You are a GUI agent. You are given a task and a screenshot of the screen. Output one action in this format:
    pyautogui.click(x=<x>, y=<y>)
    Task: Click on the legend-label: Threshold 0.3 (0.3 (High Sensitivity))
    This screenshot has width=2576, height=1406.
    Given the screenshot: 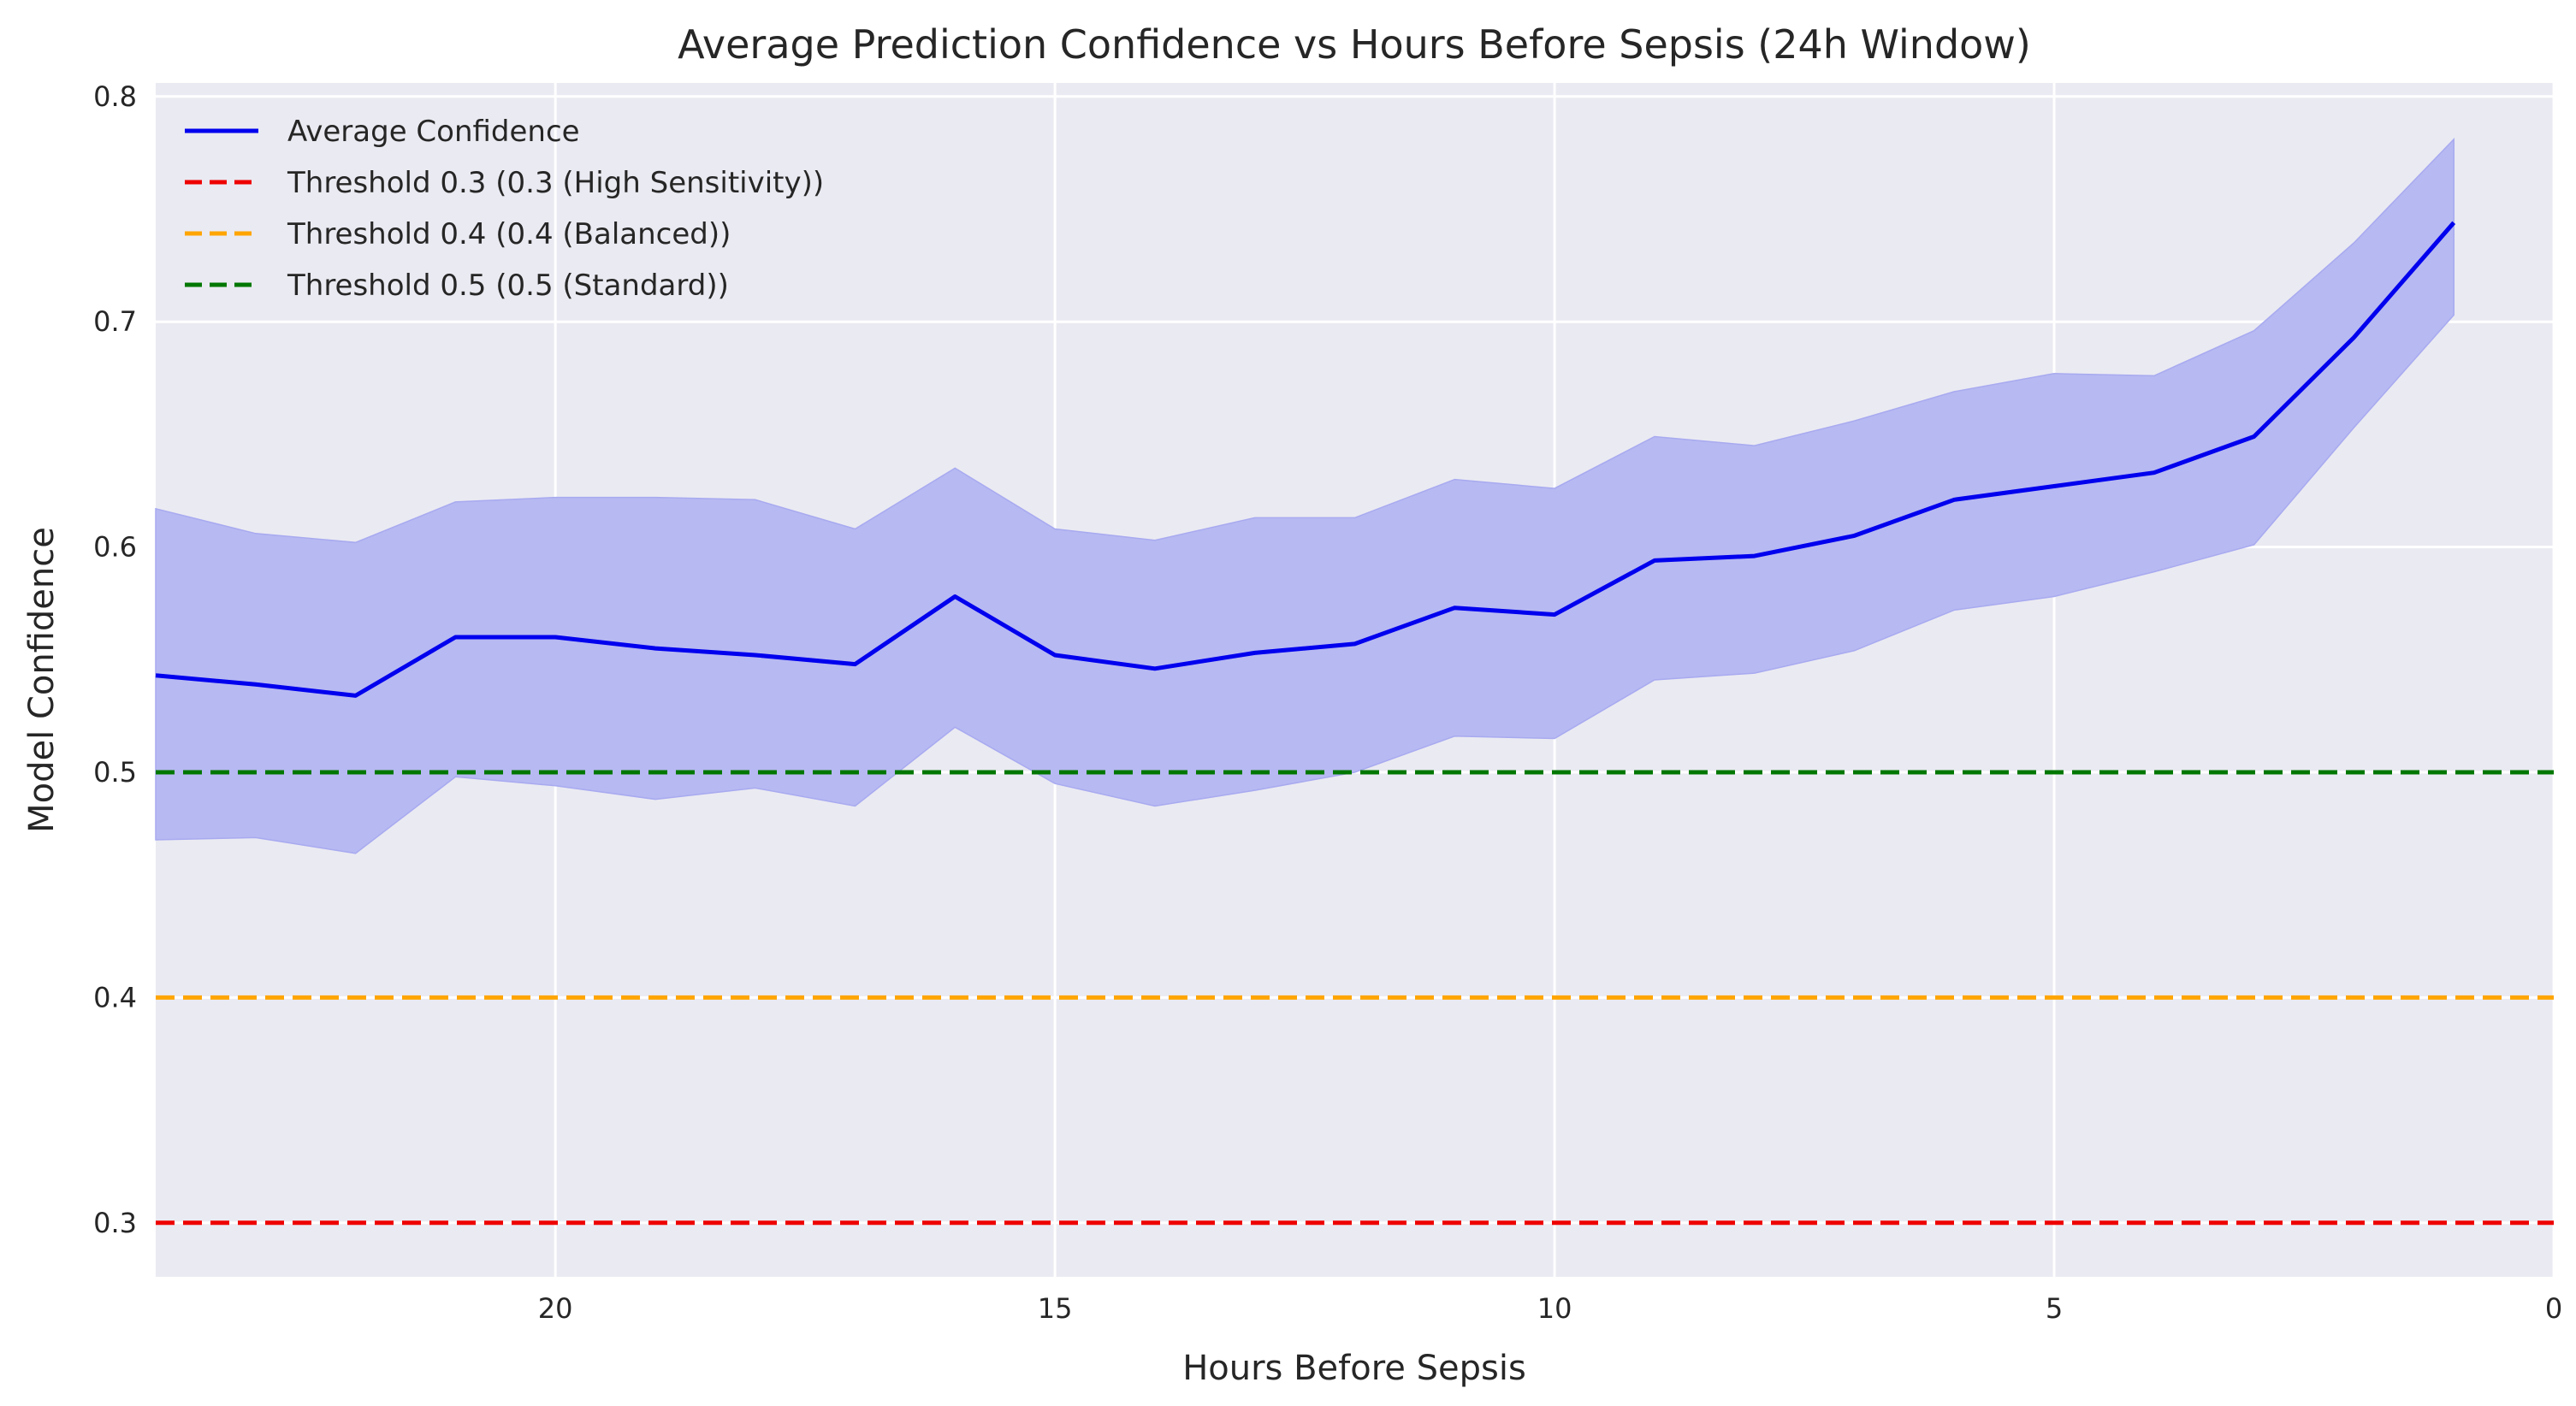 What is the action you would take?
    pyautogui.click(x=555, y=183)
    